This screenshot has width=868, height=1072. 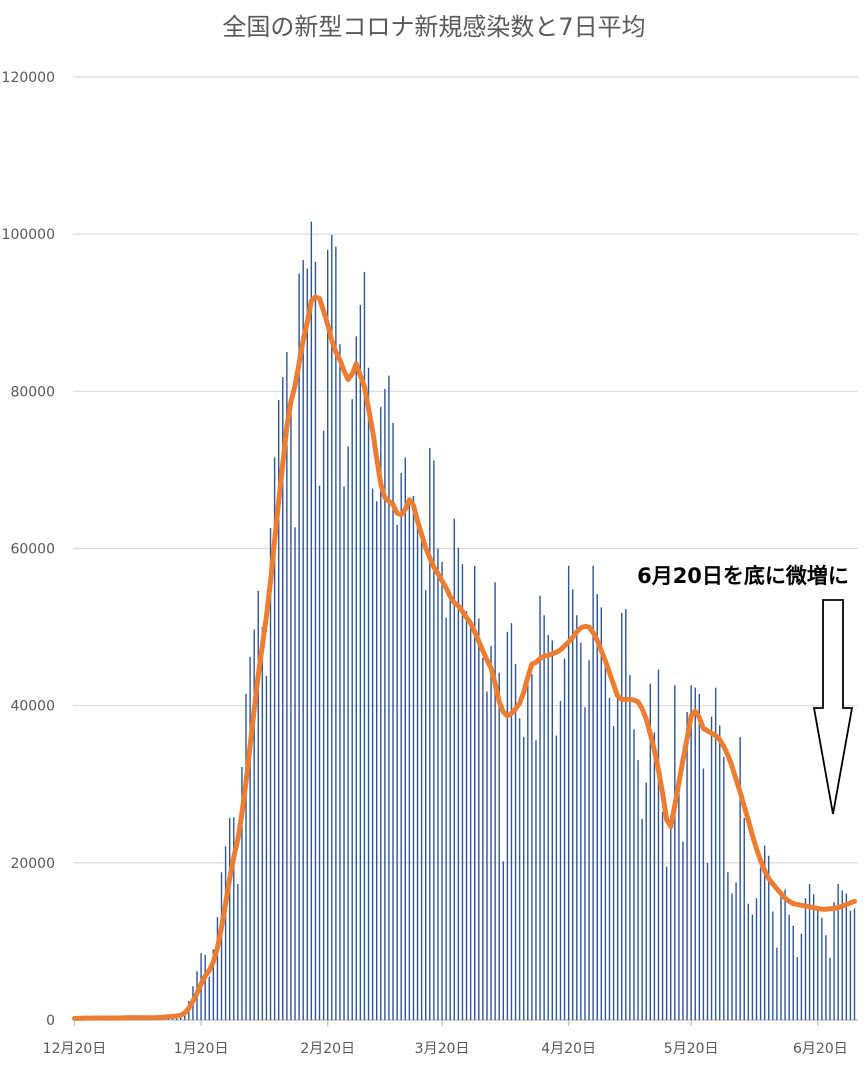 I want to click on y-tick-label: 100000, so click(x=28, y=235).